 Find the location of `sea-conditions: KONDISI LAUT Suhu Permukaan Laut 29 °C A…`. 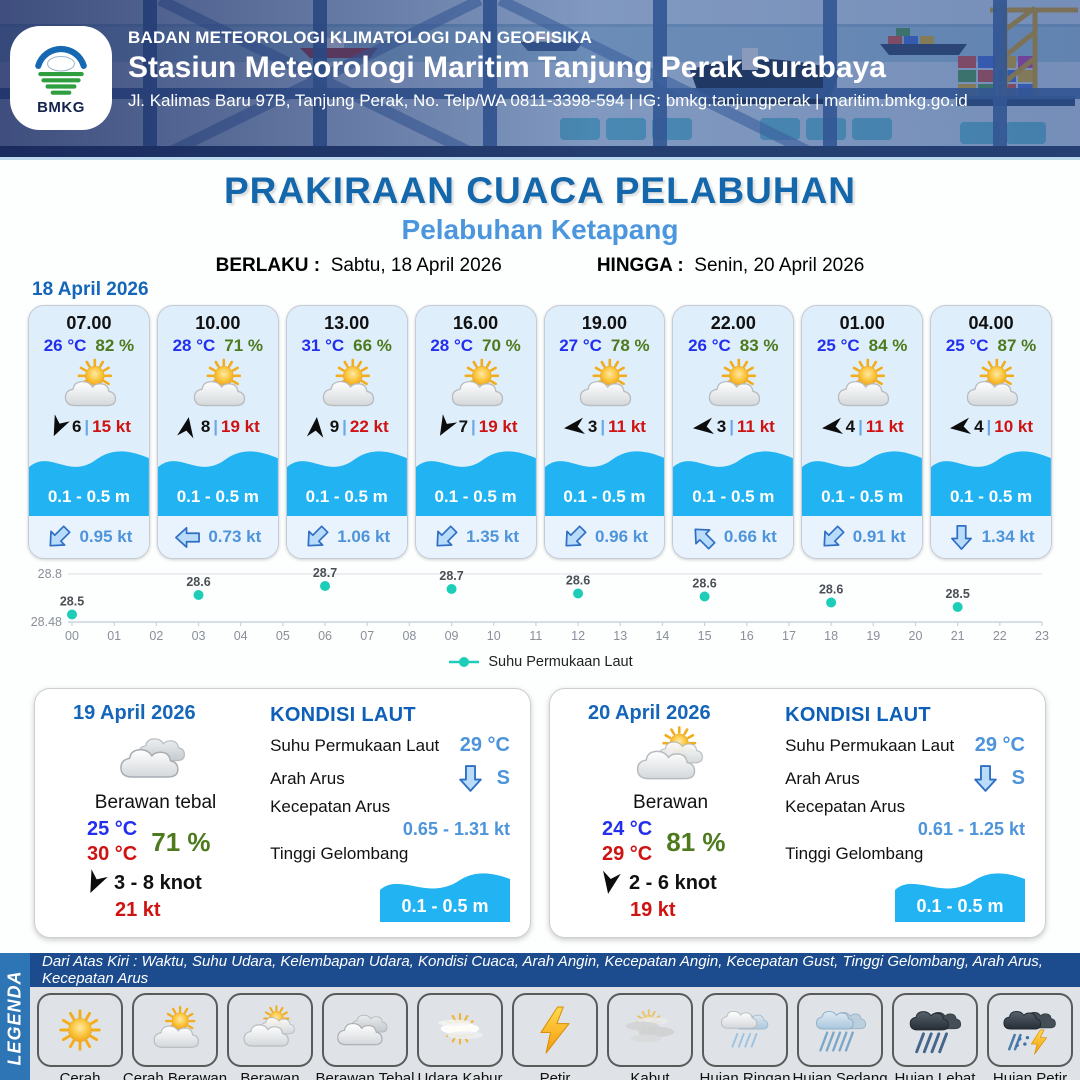

sea-conditions: KONDISI LAUT Suhu Permukaan Laut 29 °C A… is located at coordinates (899, 814).